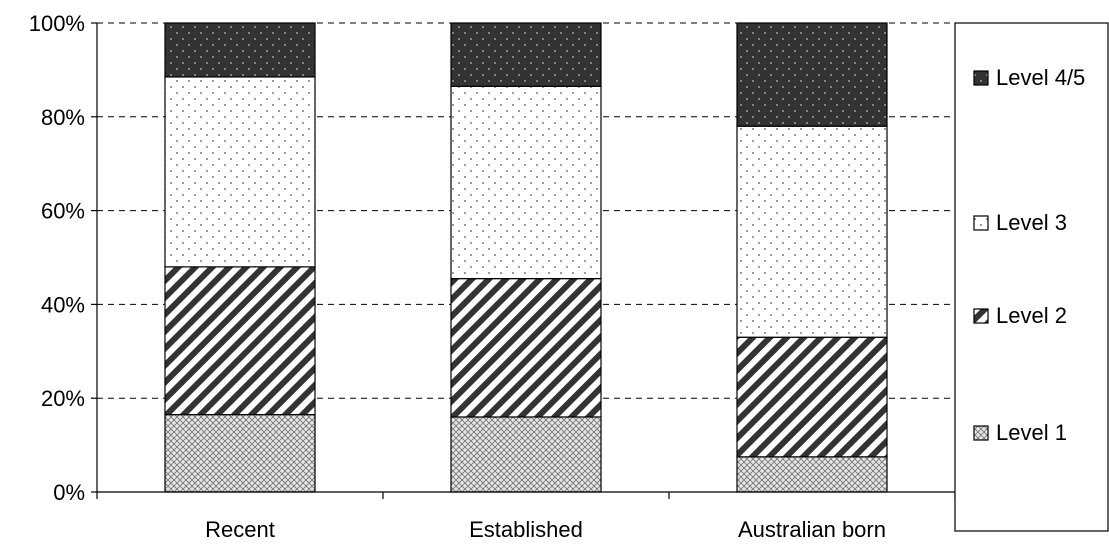  I want to click on legend-box, so click(1031, 277).